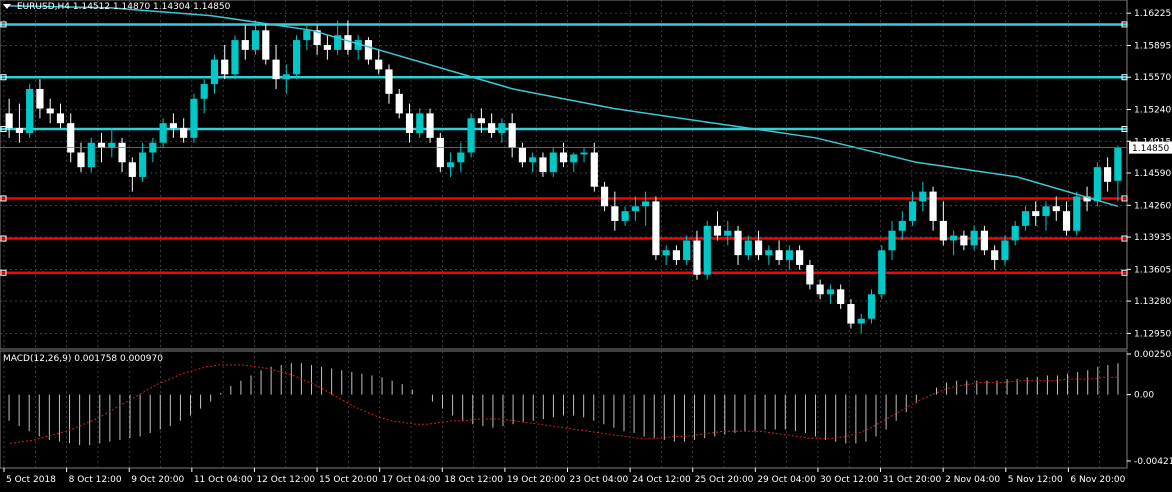 The height and width of the screenshot is (492, 1172). Describe the element at coordinates (43, 7) in the screenshot. I see `symbol-label: EURUSD,H4` at that location.